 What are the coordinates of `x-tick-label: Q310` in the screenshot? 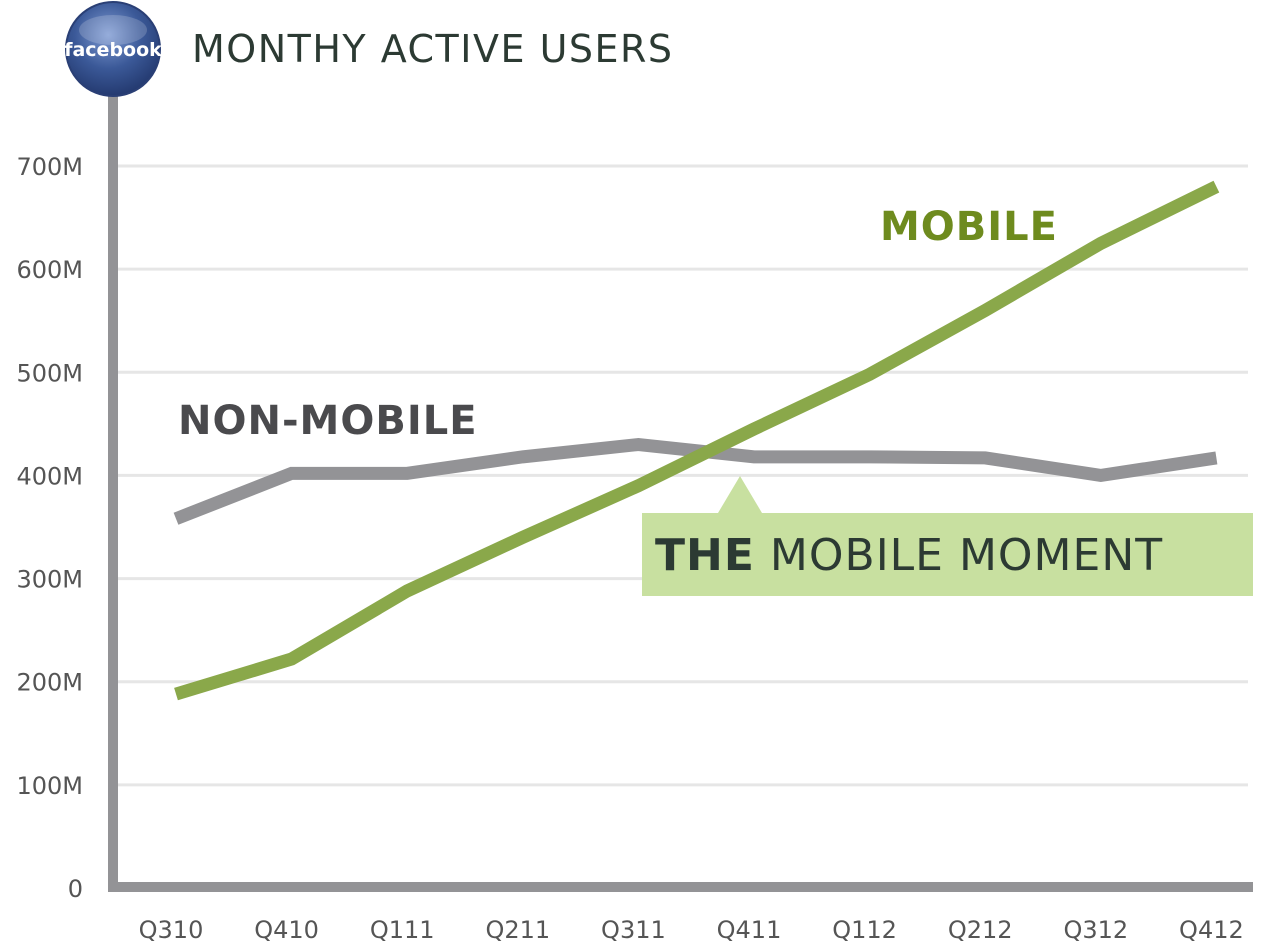 It's located at (171, 930).